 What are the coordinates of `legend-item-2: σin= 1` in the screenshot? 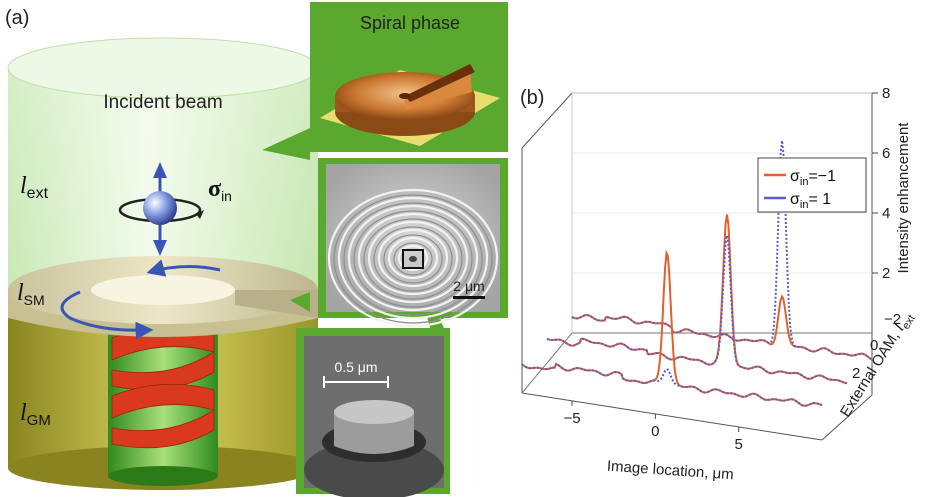 It's located at (810, 201).